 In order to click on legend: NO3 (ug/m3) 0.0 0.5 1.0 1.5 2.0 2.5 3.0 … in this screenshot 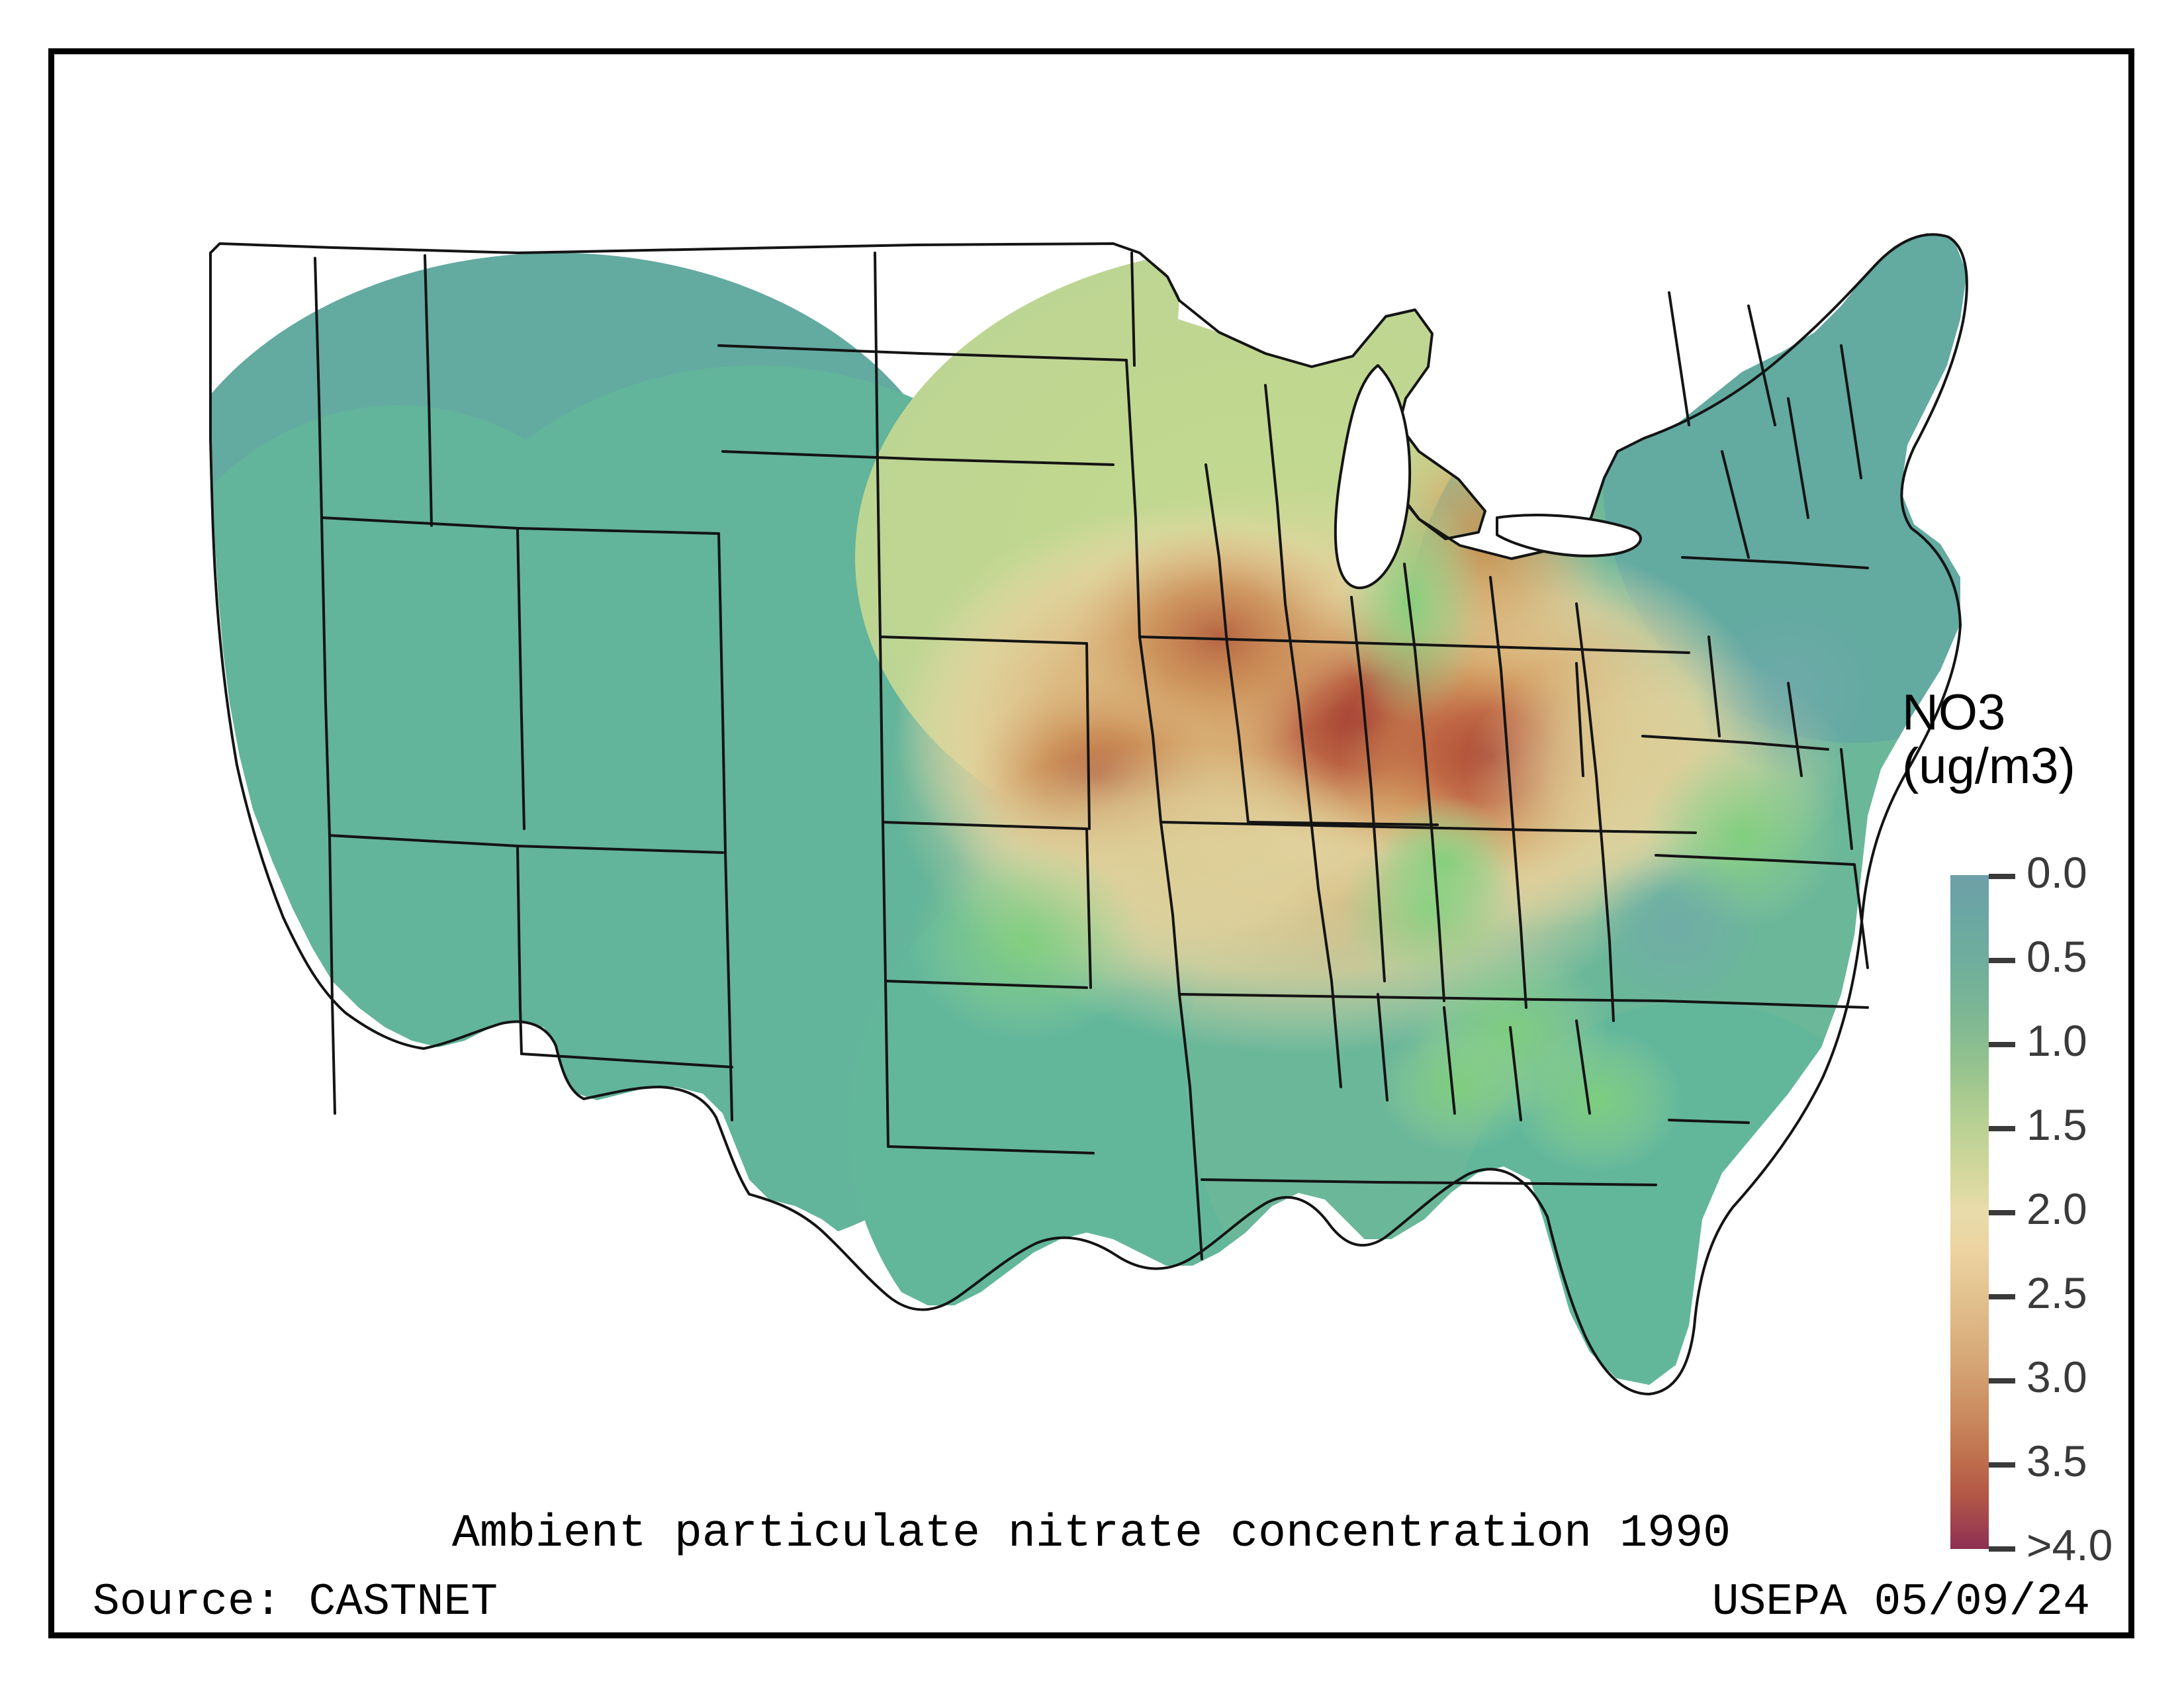, I will do `click(2033, 1126)`.